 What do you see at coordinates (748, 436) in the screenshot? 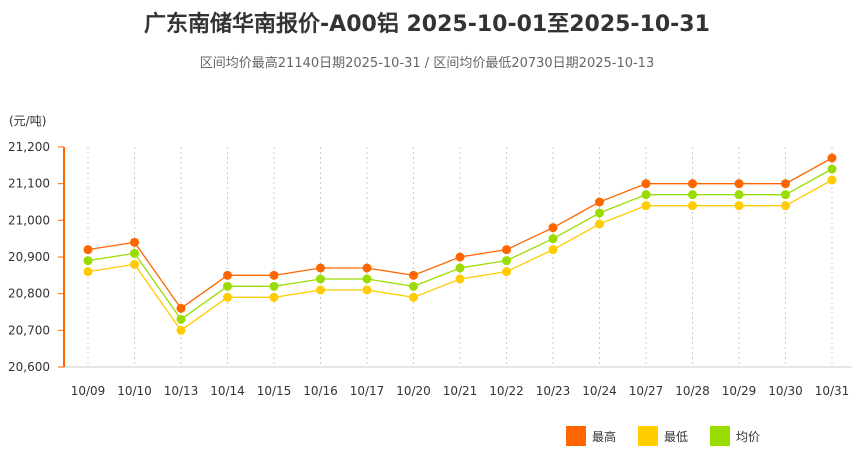
I see `legend-label: 均价` at bounding box center [748, 436].